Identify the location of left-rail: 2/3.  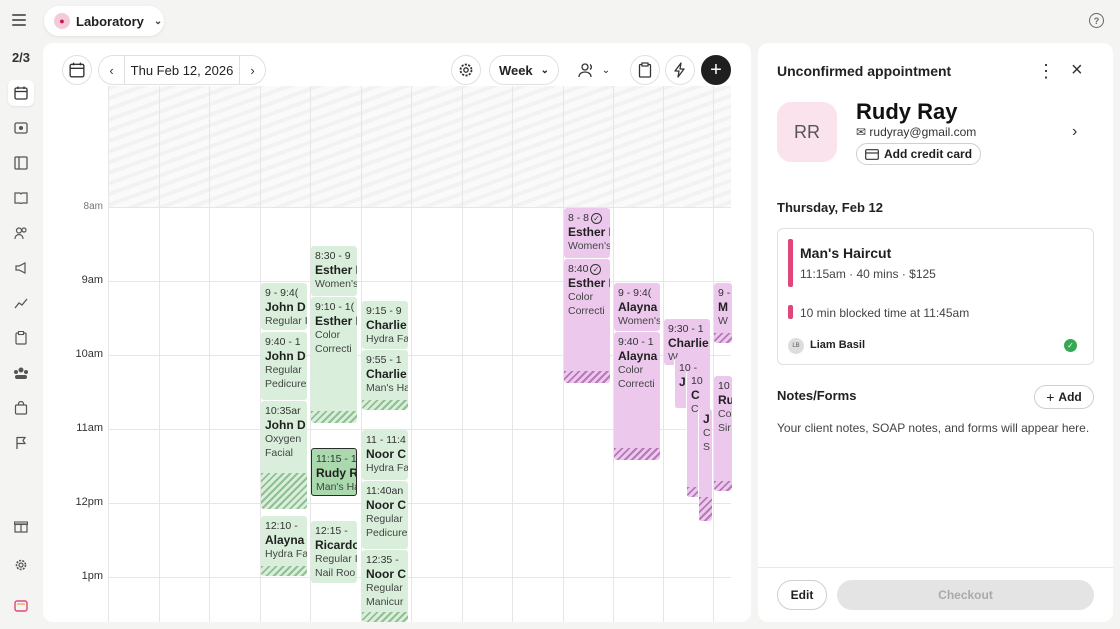
(21, 314).